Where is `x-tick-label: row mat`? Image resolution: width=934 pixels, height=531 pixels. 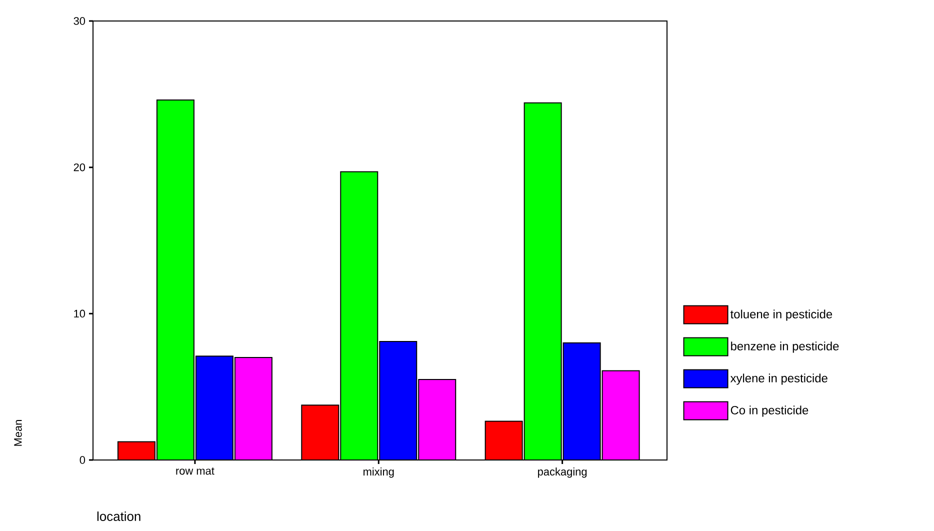
x-tick-label: row mat is located at coordinates (195, 471).